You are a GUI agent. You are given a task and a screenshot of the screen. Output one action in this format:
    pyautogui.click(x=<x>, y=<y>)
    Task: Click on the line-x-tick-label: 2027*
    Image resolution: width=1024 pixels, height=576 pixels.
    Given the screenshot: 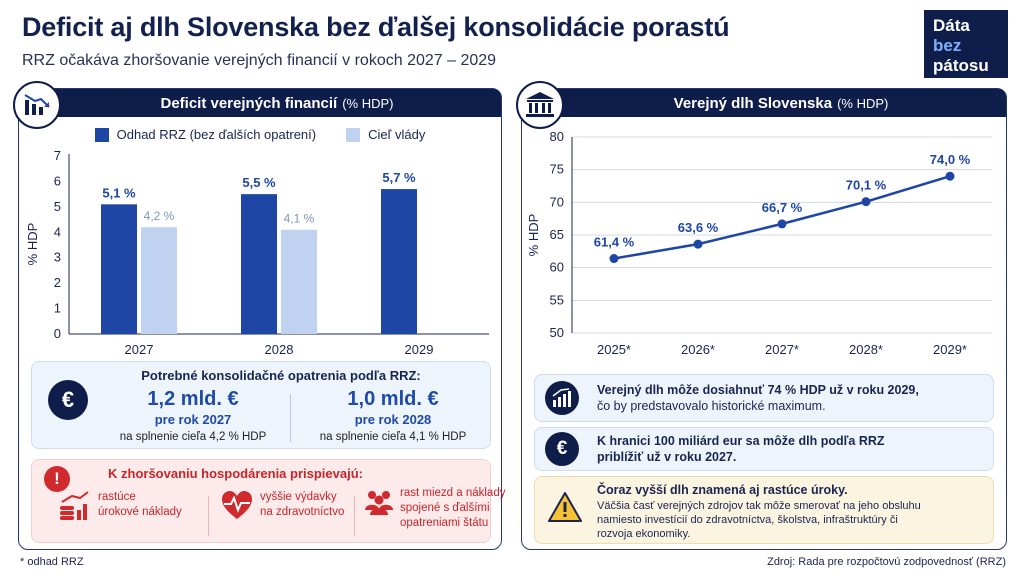 What is the action you would take?
    pyautogui.click(x=782, y=349)
    